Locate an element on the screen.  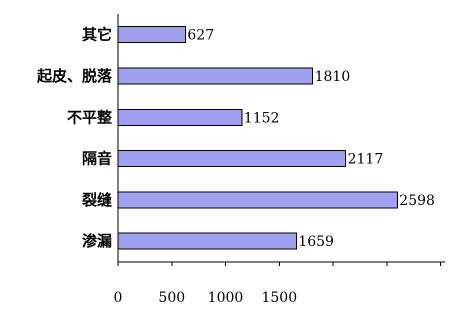
data-label: 2598 is located at coordinates (417, 201).